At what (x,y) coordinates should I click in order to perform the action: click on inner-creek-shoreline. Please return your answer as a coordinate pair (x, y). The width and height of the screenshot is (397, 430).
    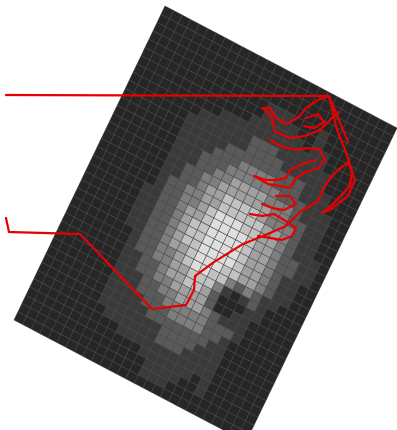
    Looking at the image, I should click on (279, 203).